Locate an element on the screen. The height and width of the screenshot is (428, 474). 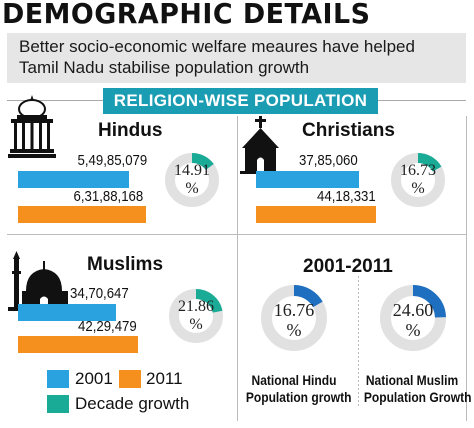
label-hindus-2011: 6,31,88,168 is located at coordinates (108, 196).